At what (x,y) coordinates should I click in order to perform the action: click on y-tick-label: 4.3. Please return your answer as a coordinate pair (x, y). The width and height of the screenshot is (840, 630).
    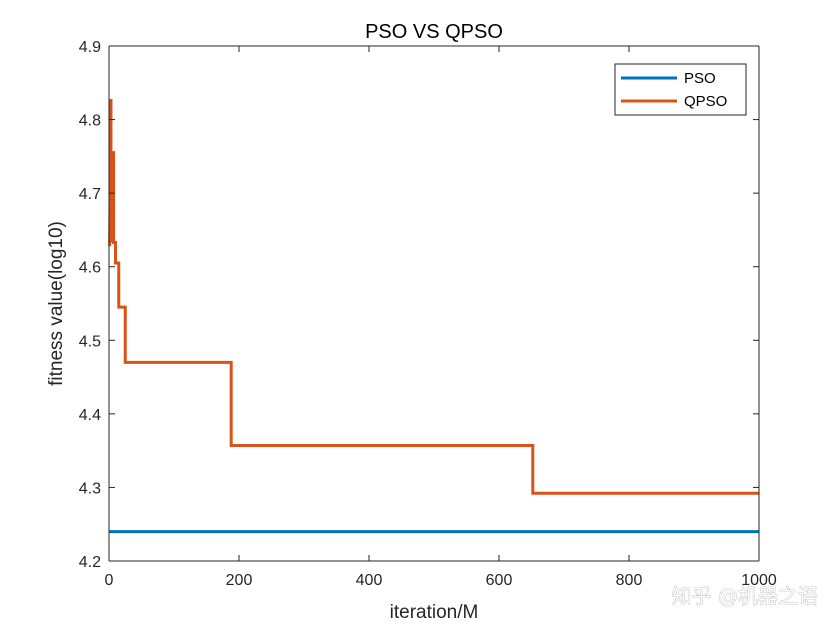
    Looking at the image, I should click on (90, 488).